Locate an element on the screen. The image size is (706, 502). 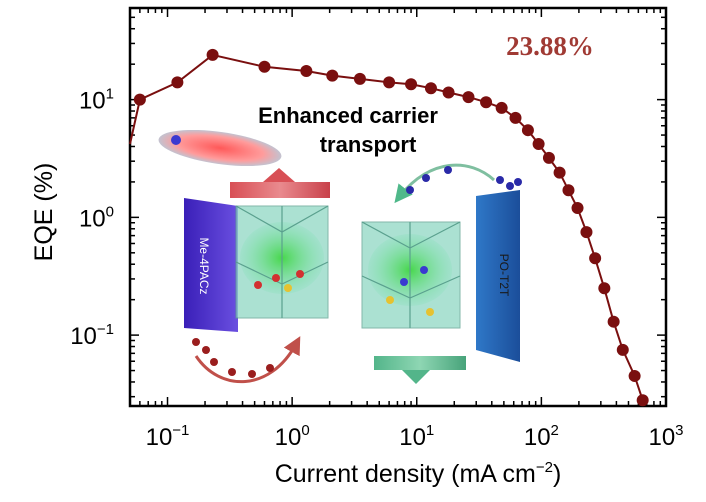
molecule-n-atom-icon is located at coordinates (176, 140).